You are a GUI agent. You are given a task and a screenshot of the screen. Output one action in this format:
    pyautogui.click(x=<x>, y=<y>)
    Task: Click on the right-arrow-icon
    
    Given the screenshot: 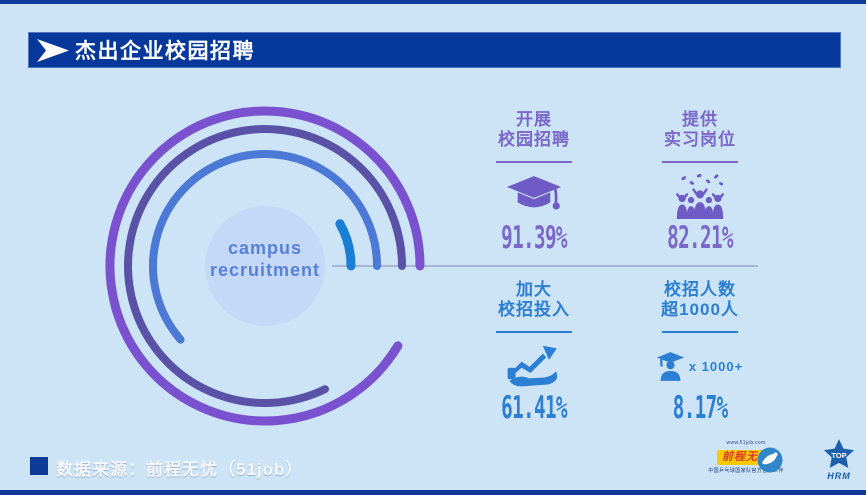 What is the action you would take?
    pyautogui.click(x=53, y=50)
    